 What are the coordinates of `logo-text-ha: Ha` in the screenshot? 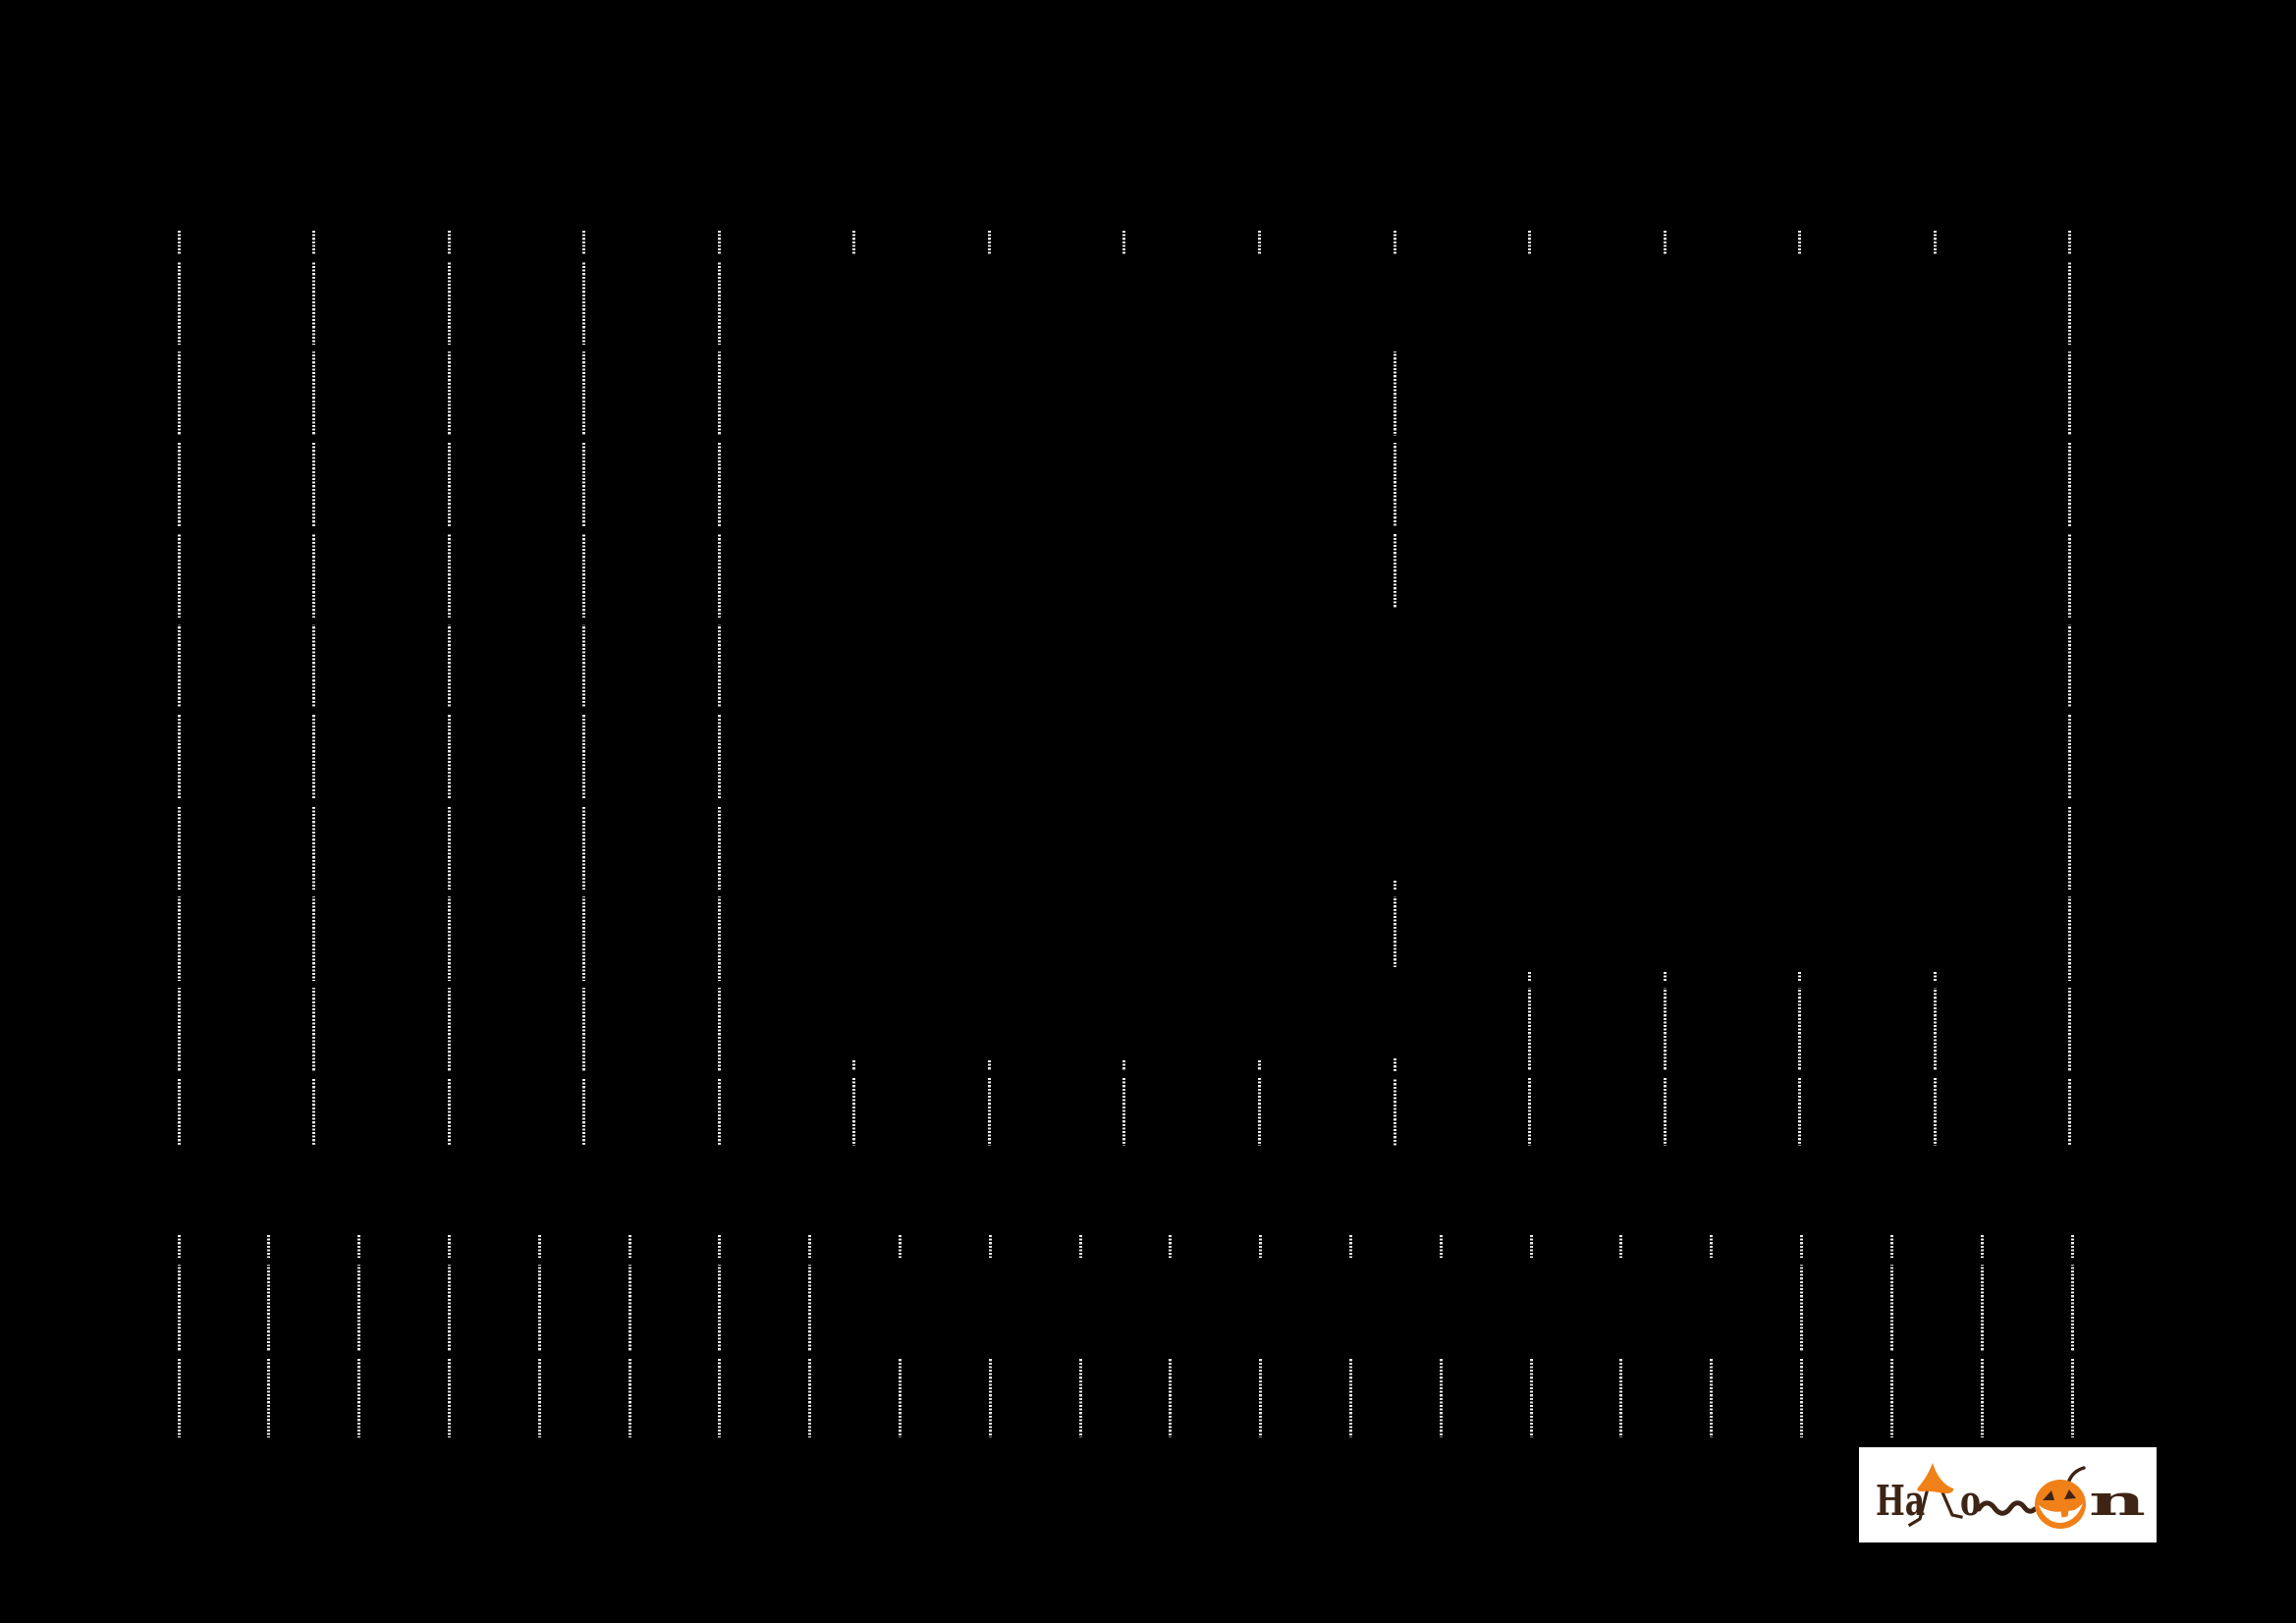 It's located at (1901, 1501).